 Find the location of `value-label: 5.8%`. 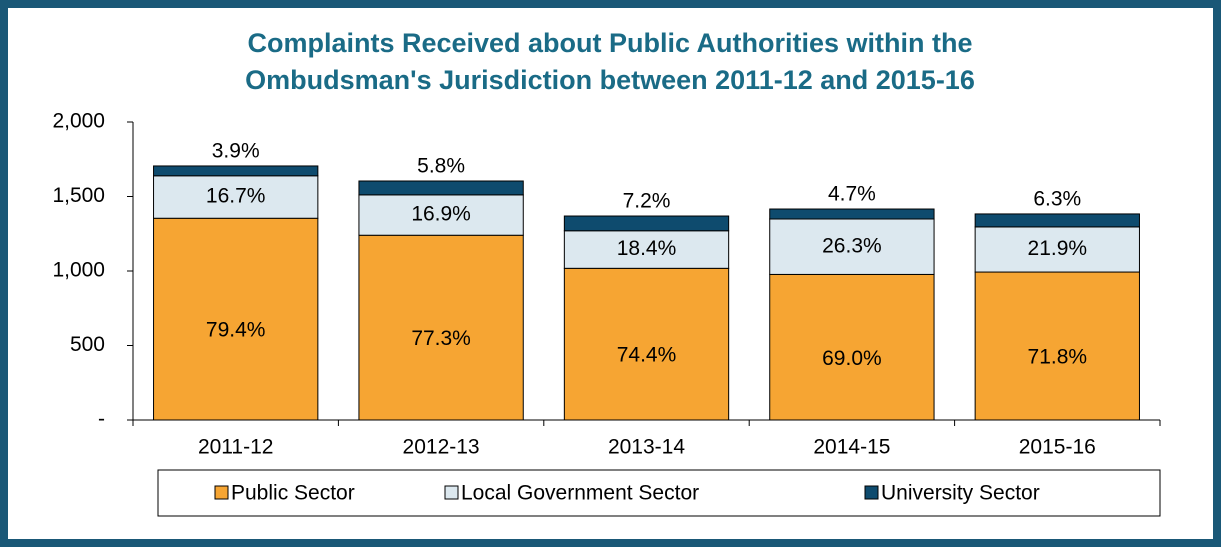

value-label: 5.8% is located at coordinates (441, 166).